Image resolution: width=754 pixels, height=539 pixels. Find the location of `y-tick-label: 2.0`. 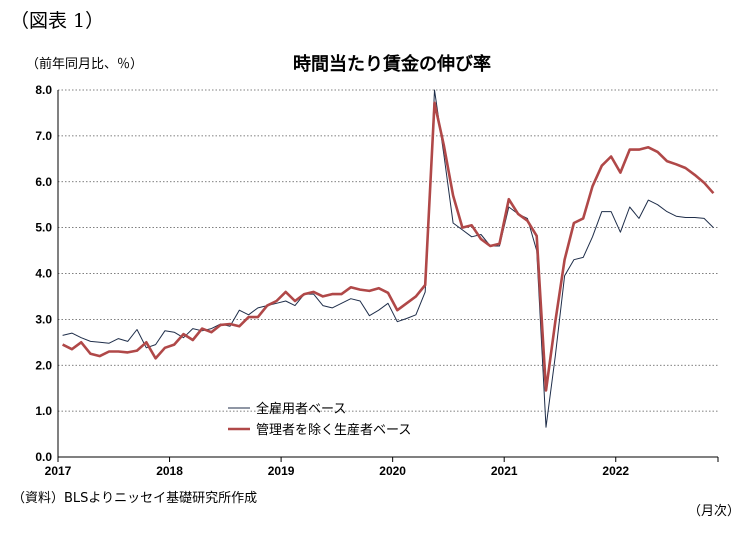

y-tick-label: 2.0 is located at coordinates (43, 365).